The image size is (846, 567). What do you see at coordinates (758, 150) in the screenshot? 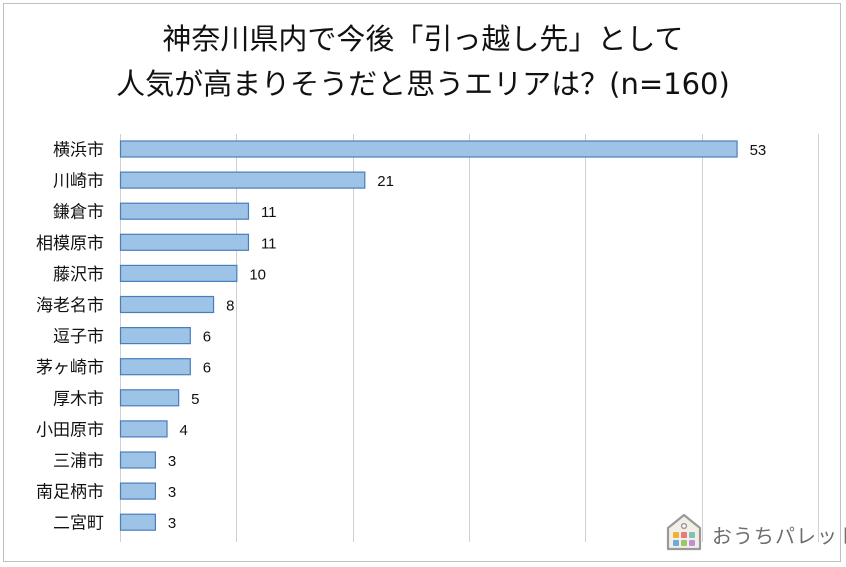
I see `data-label: 53` at bounding box center [758, 150].